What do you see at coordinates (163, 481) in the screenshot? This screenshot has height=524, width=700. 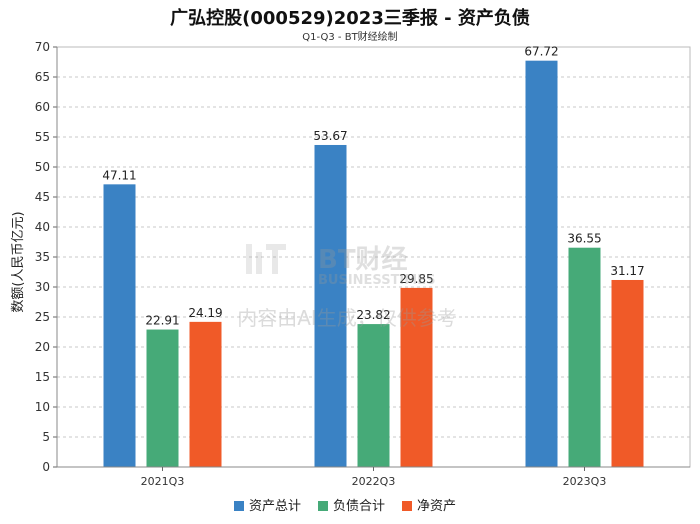 I see `x-tick-label: 2021Q3` at bounding box center [163, 481].